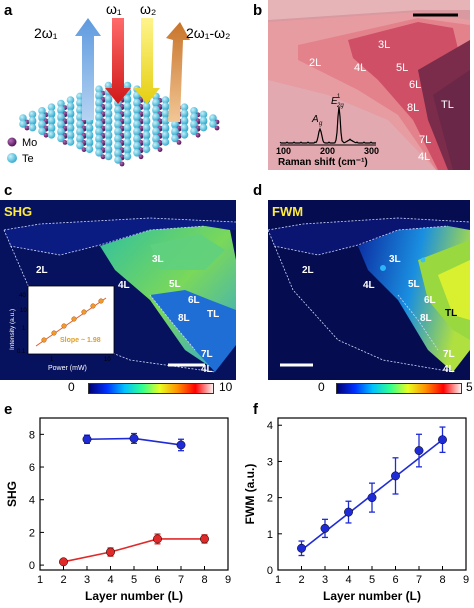 This screenshot has width=474, height=608. I want to click on peak-sub-e2g: 2g, so click(340, 106).